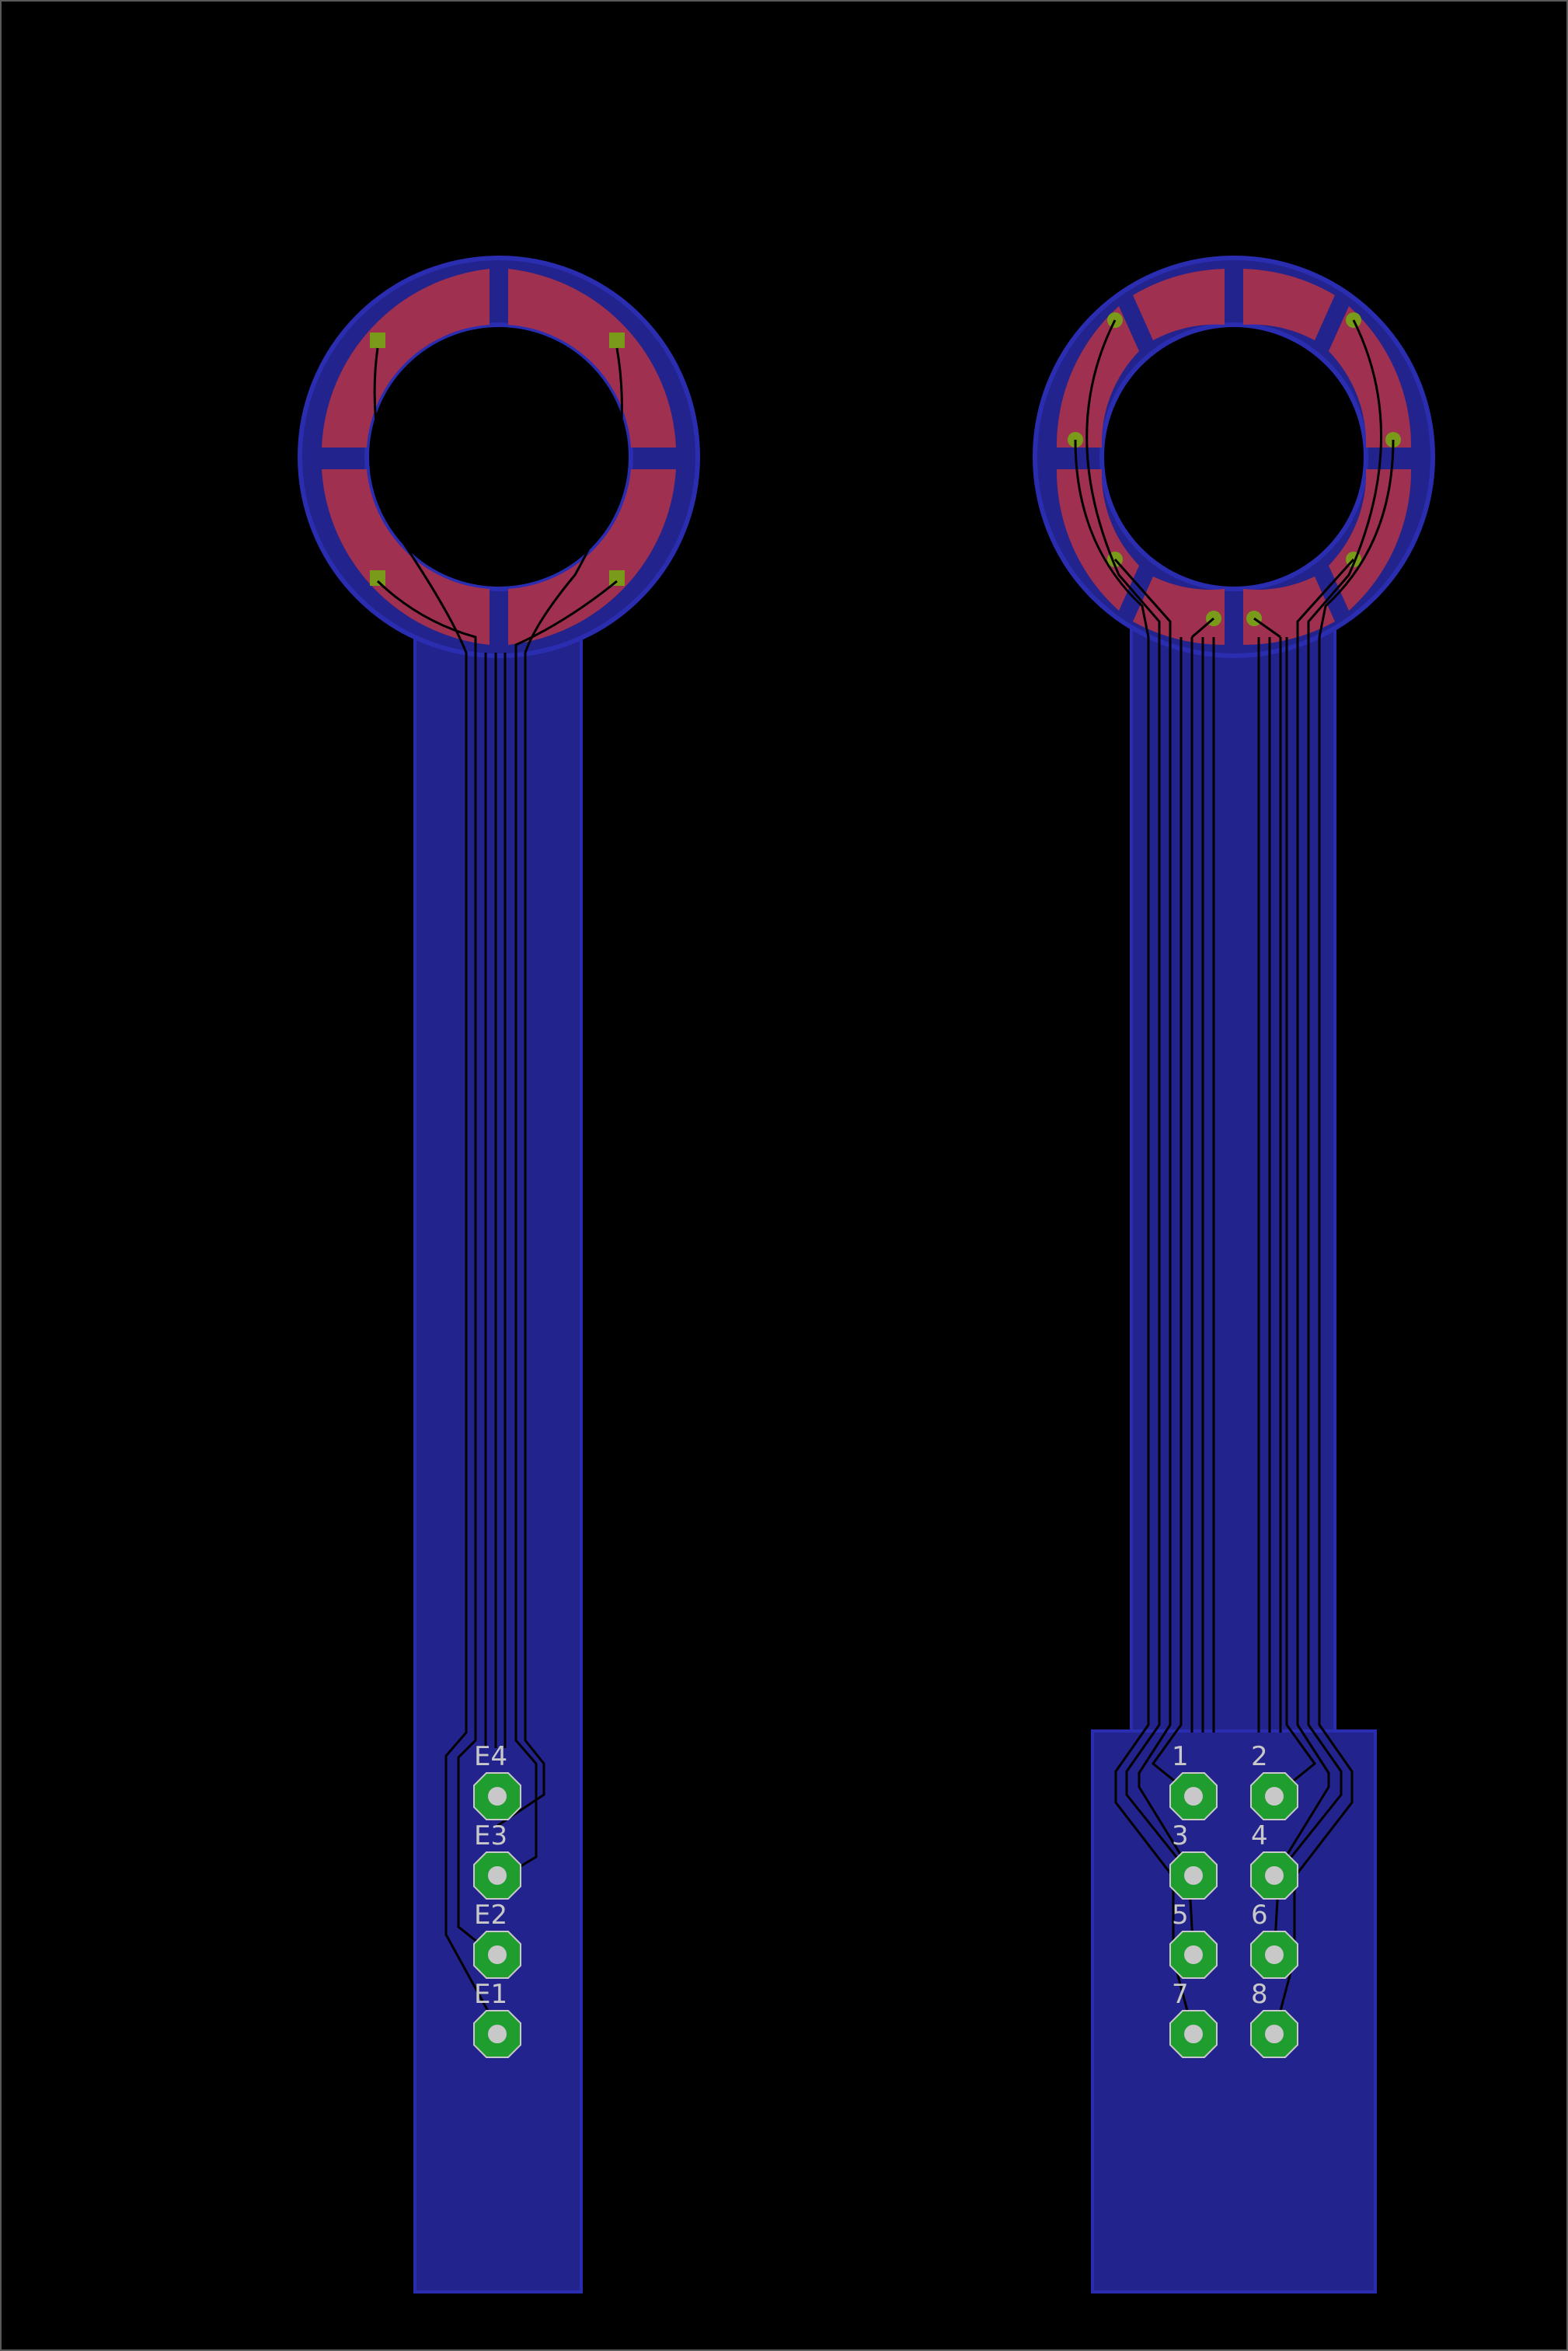 The width and height of the screenshot is (1568, 2351). I want to click on pad-label-e3: E3, so click(490, 1835).